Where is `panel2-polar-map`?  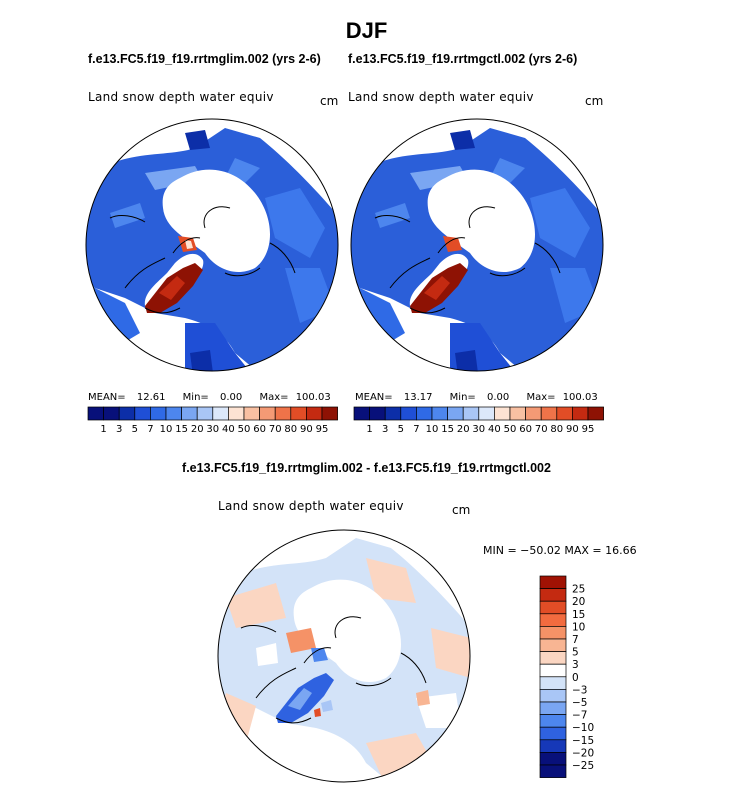 panel2-polar-map is located at coordinates (477, 245).